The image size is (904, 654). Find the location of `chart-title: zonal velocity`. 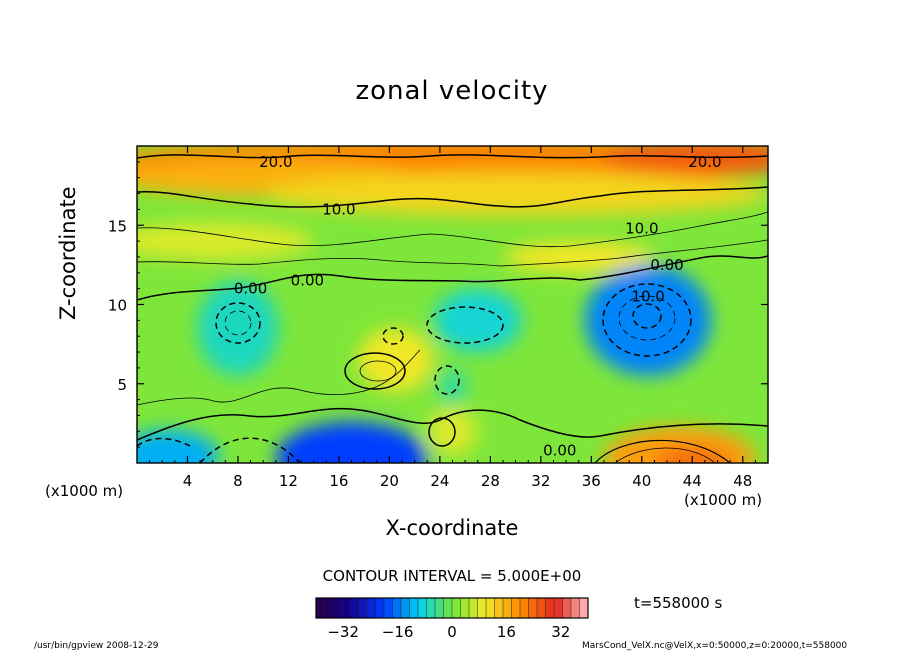

chart-title: zonal velocity is located at coordinates (452, 91).